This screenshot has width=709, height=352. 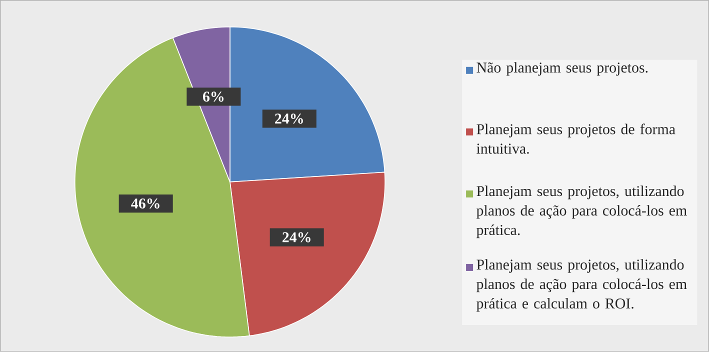 What do you see at coordinates (562, 69) in the screenshot?
I see `legend-label: Não planejam seus projetos.` at bounding box center [562, 69].